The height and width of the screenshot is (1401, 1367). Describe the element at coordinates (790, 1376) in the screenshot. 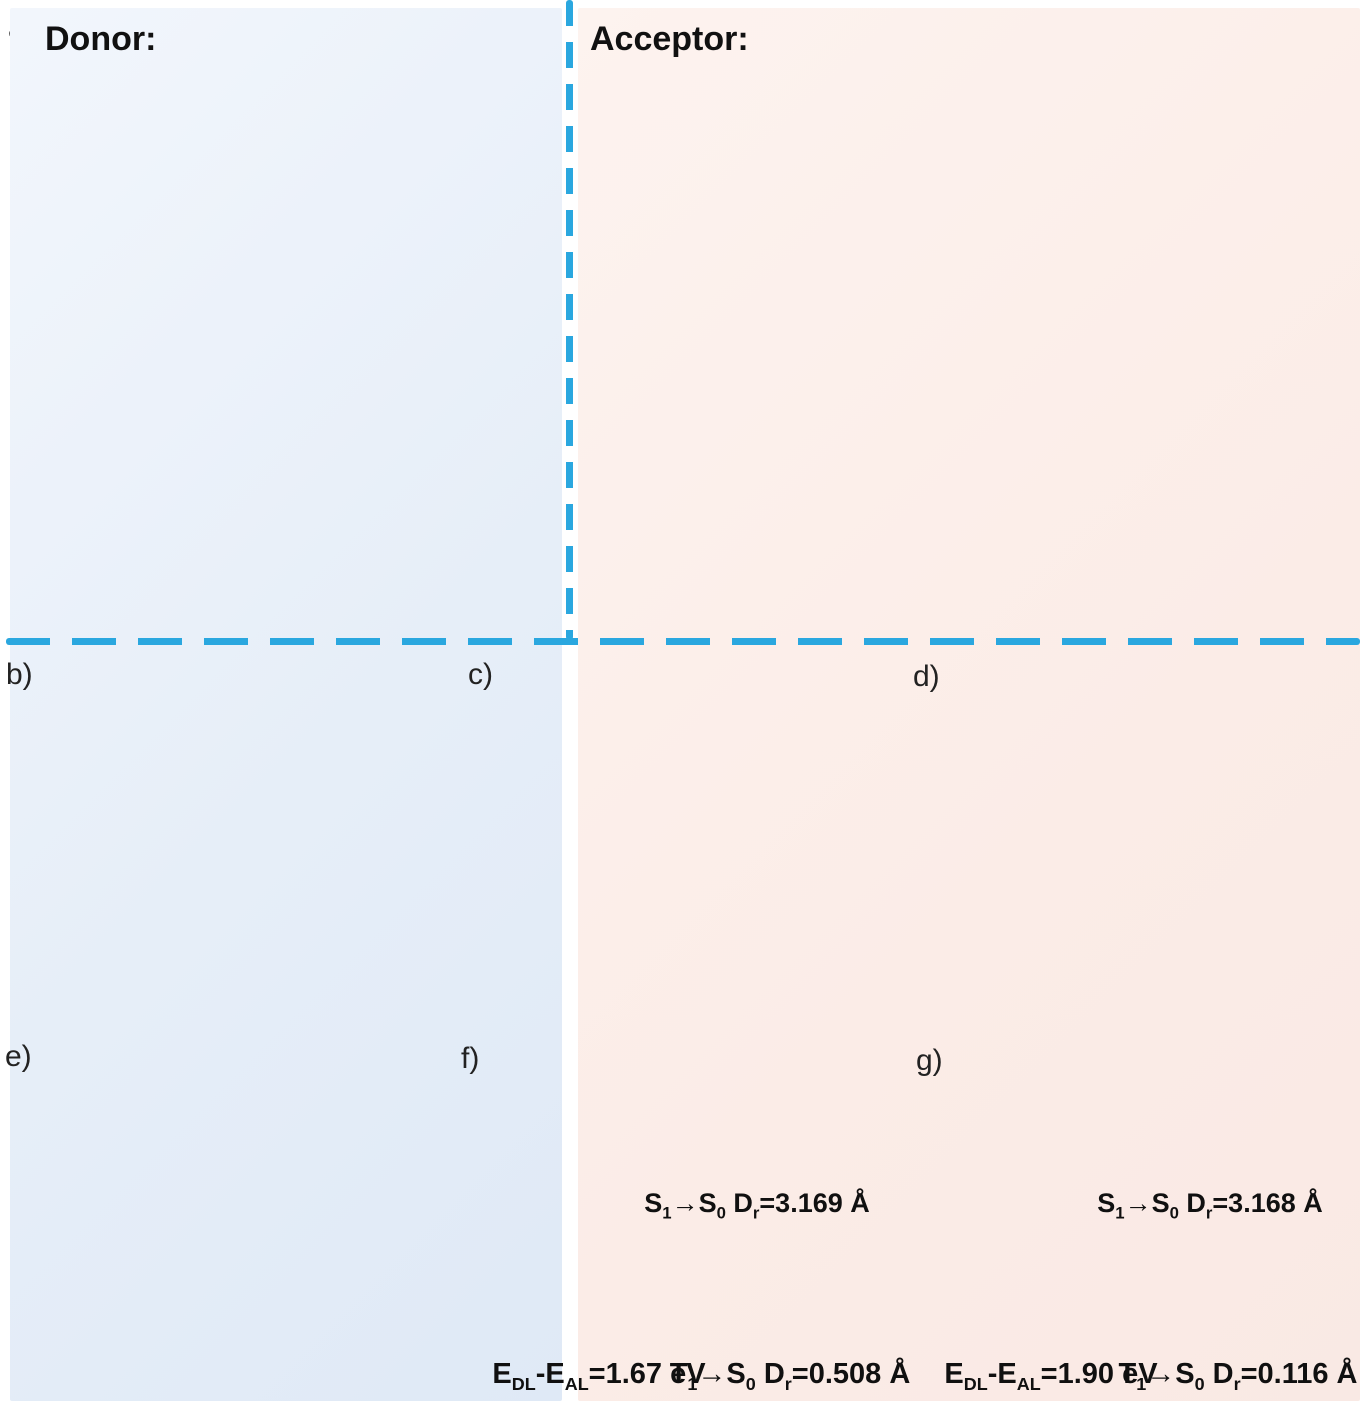

I see `f-t1-caption: T1→S0 Dr=0.508 Å` at that location.